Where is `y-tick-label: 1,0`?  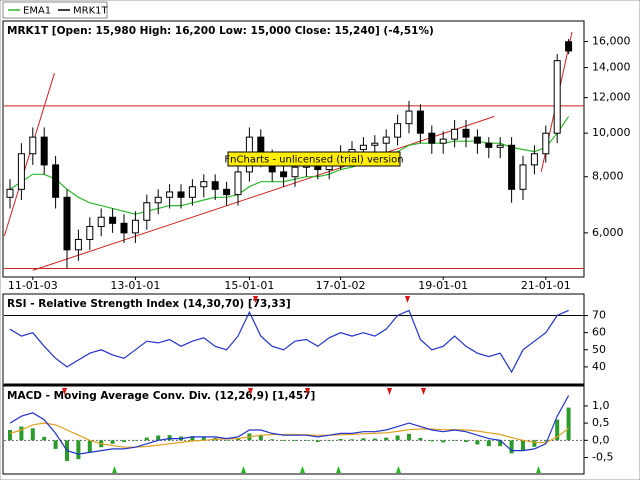 y-tick-label: 1,0 is located at coordinates (601, 405).